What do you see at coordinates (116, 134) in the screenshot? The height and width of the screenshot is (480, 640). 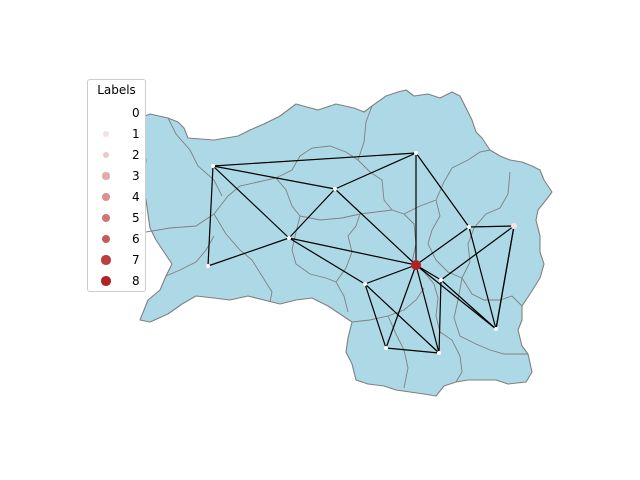 I see `legend-item: 1` at bounding box center [116, 134].